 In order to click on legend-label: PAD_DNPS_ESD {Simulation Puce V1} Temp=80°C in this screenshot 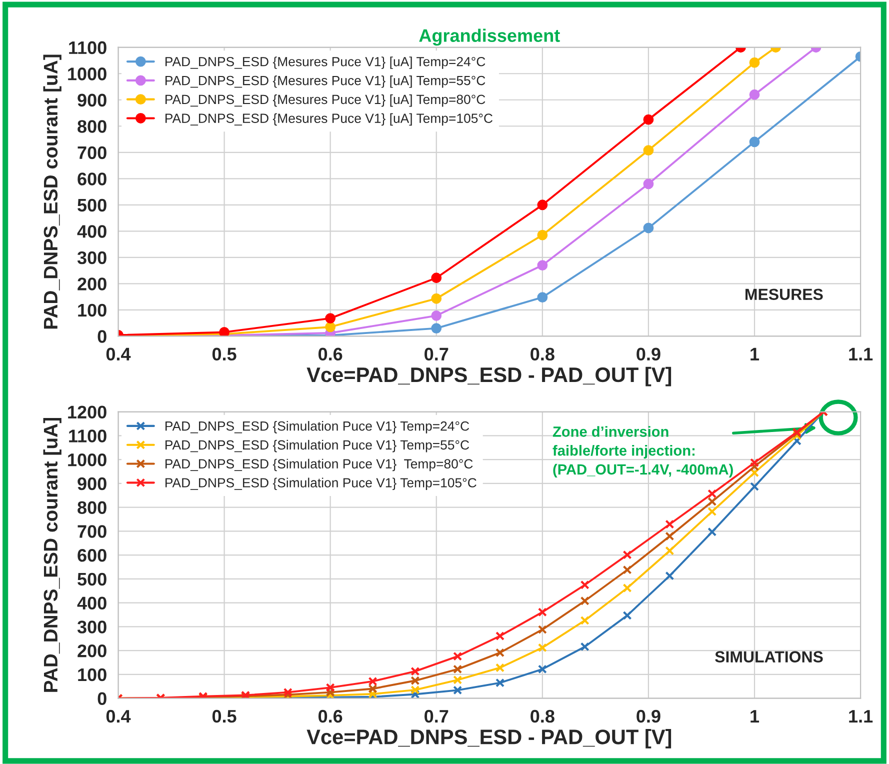, I will do `click(319, 465)`.